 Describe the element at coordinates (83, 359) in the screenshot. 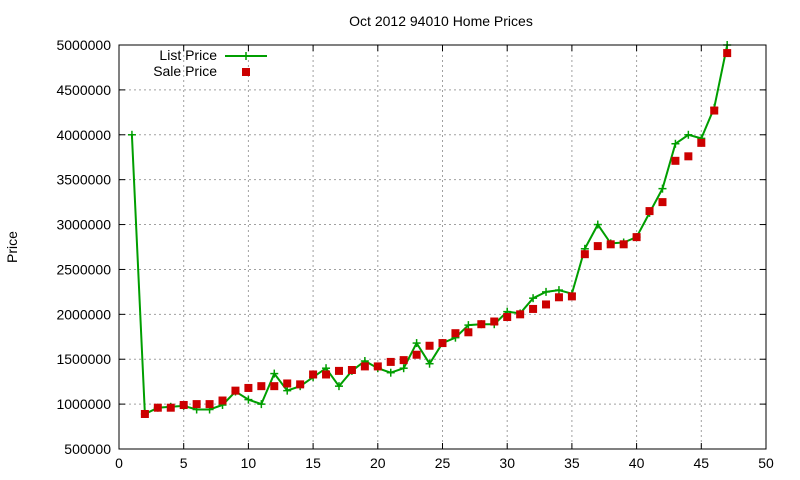

I see `y-tick-label: 1500000` at that location.